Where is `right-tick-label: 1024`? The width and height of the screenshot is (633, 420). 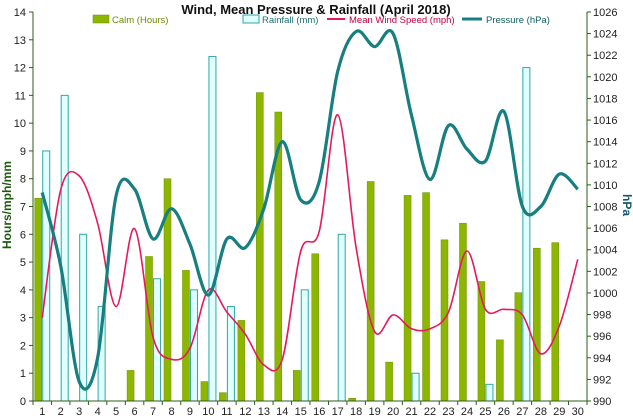
right-tick-label: 1024 is located at coordinates (605, 35).